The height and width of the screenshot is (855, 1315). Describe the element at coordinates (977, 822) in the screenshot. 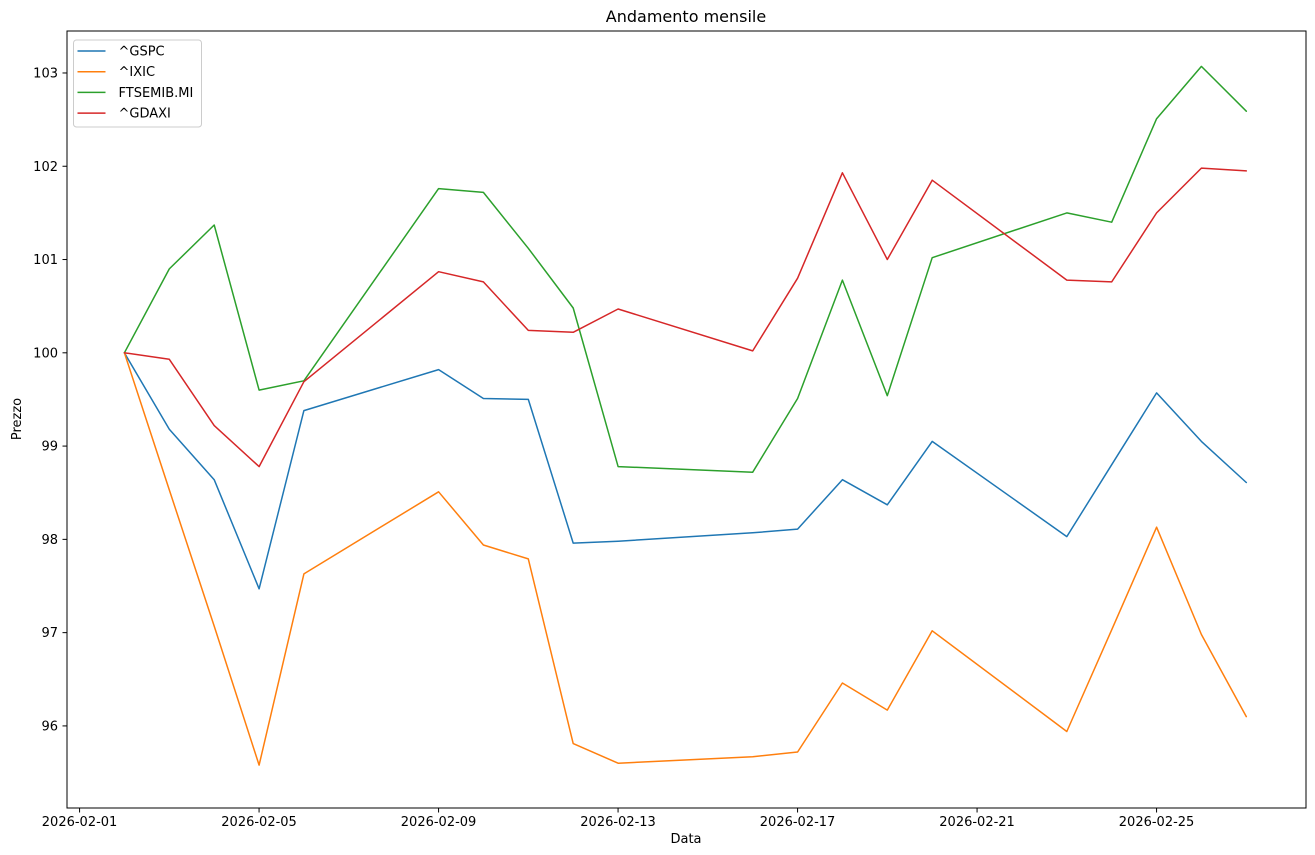

I see `x-tick-label: 2026-02-21` at that location.